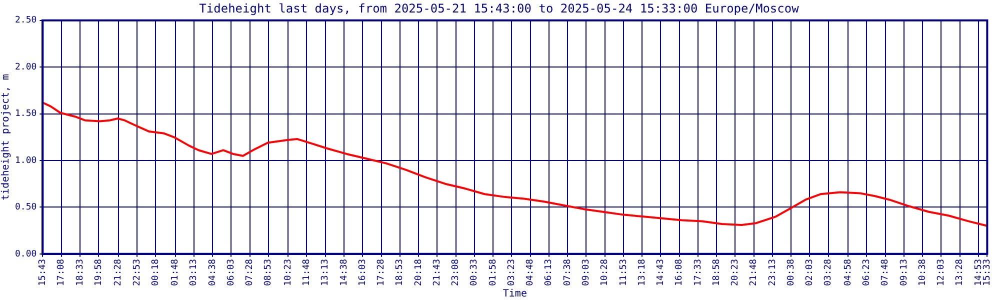 This screenshot has width=1000, height=300. What do you see at coordinates (493, 272) in the screenshot?
I see `x-tick-label: 01:58` at bounding box center [493, 272].